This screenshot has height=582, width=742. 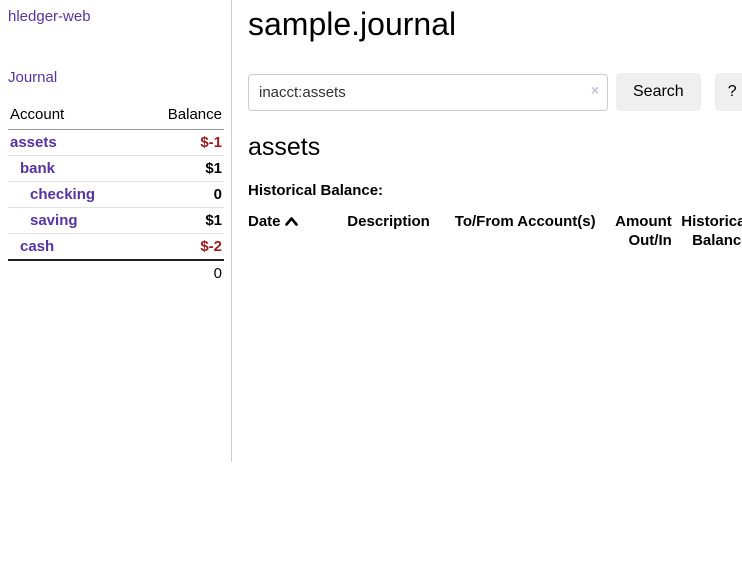 What do you see at coordinates (119, 85) in the screenshot?
I see `sidebar-nav: Journal` at bounding box center [119, 85].